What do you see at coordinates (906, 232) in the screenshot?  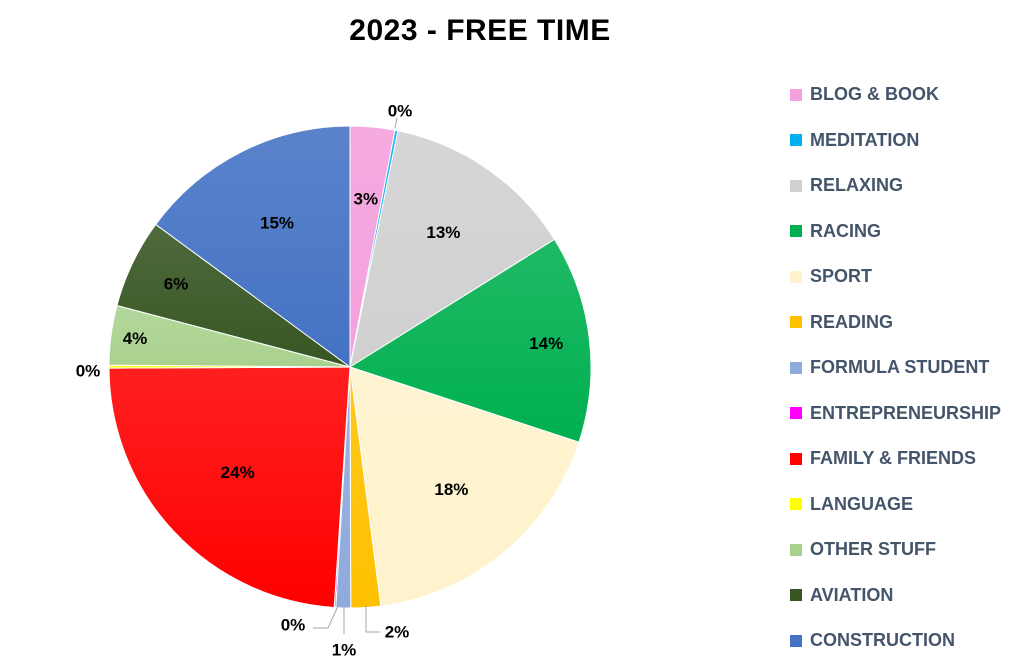 I see `legend-item: RACING` at bounding box center [906, 232].